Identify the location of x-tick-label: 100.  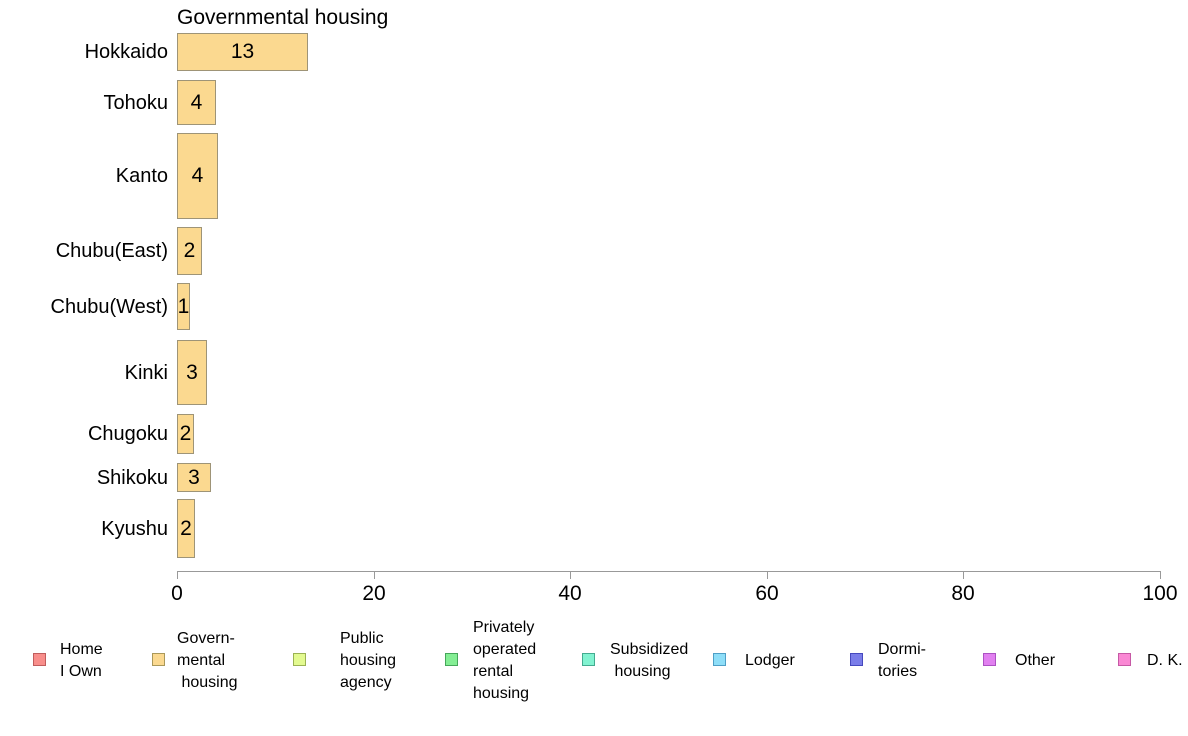
(1160, 593).